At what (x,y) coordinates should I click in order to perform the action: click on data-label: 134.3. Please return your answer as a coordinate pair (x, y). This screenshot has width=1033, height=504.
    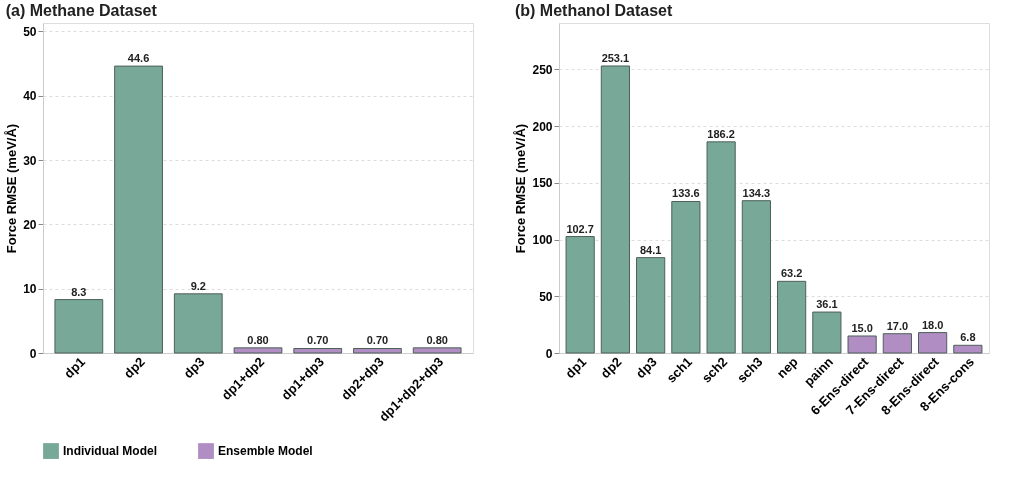
    Looking at the image, I should click on (756, 192).